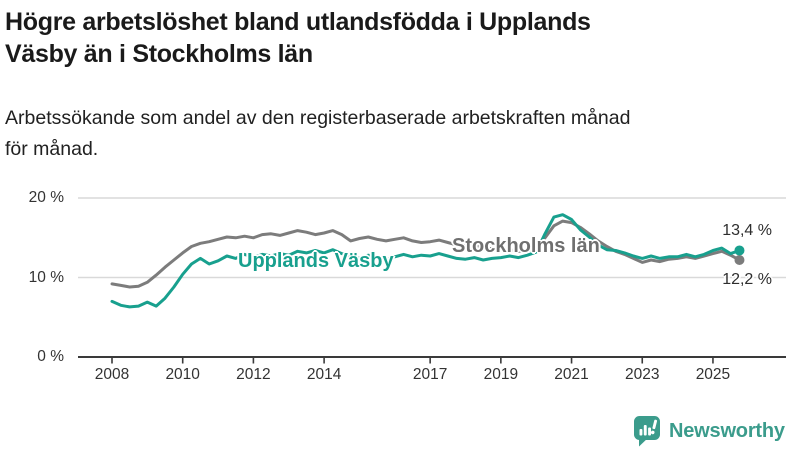 This screenshot has width=800, height=450. What do you see at coordinates (430, 374) in the screenshot?
I see `x-axis-label-2017: 2017` at bounding box center [430, 374].